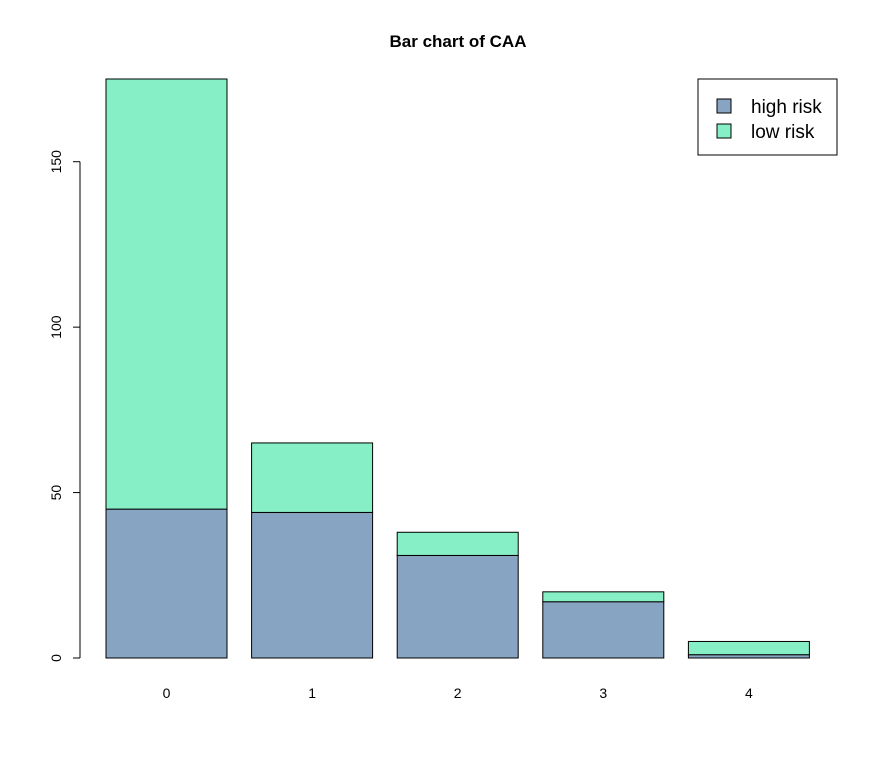 The width and height of the screenshot is (878, 762). What do you see at coordinates (56, 162) in the screenshot?
I see `y-tick-label: 150` at bounding box center [56, 162].